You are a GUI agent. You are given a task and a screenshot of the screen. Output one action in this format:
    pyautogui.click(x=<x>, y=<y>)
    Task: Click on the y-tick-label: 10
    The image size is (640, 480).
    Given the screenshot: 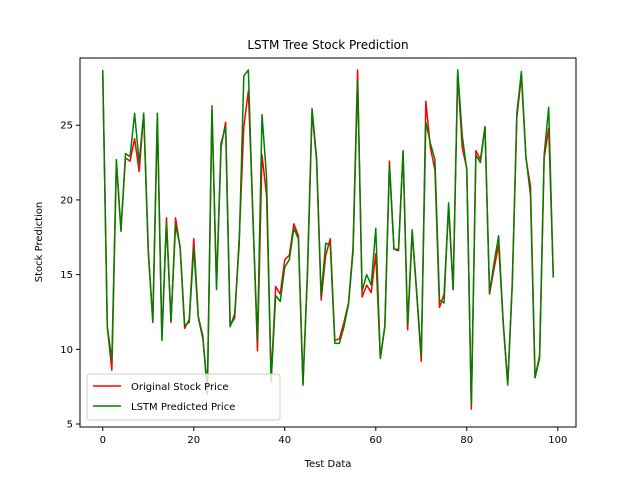 What is the action you would take?
    pyautogui.click(x=66, y=350)
    